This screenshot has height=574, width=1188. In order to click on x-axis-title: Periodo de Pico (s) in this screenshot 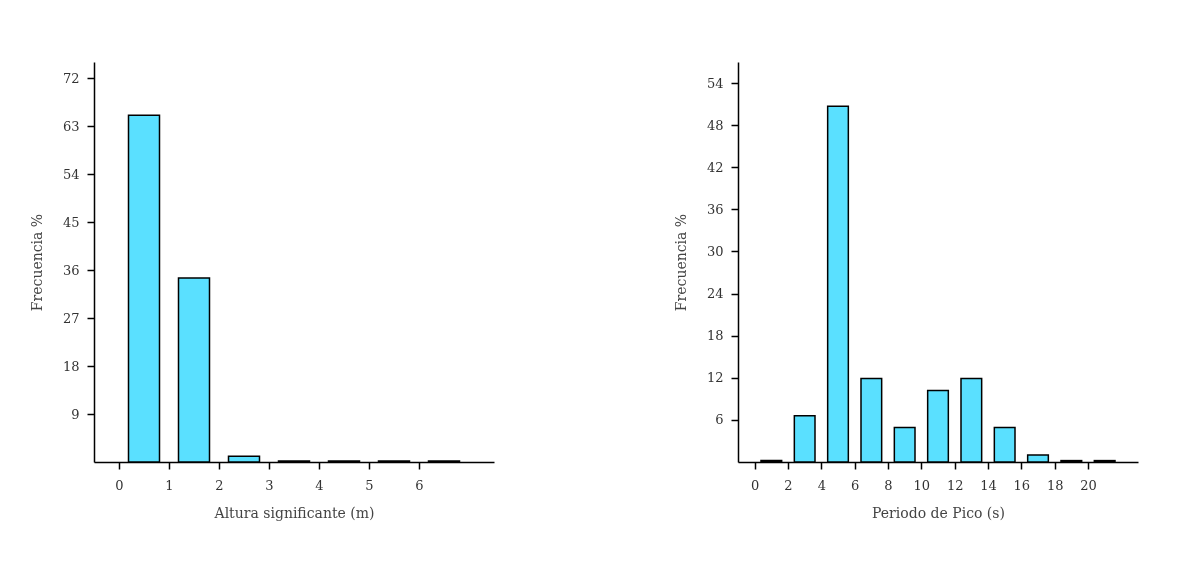, I will do `click(938, 512)`.